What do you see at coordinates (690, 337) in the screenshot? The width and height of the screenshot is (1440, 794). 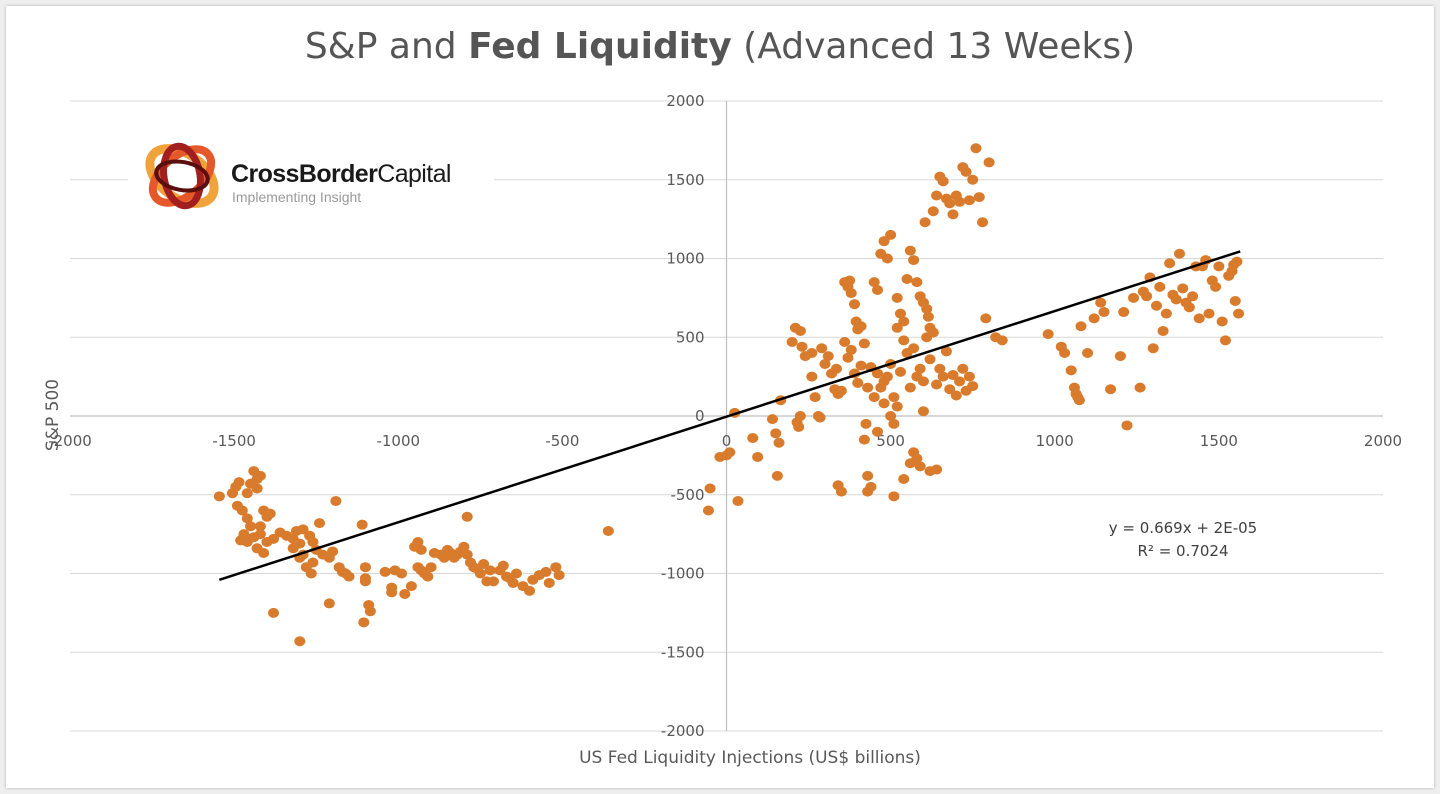 I see `y-tick-label: 500` at bounding box center [690, 337].